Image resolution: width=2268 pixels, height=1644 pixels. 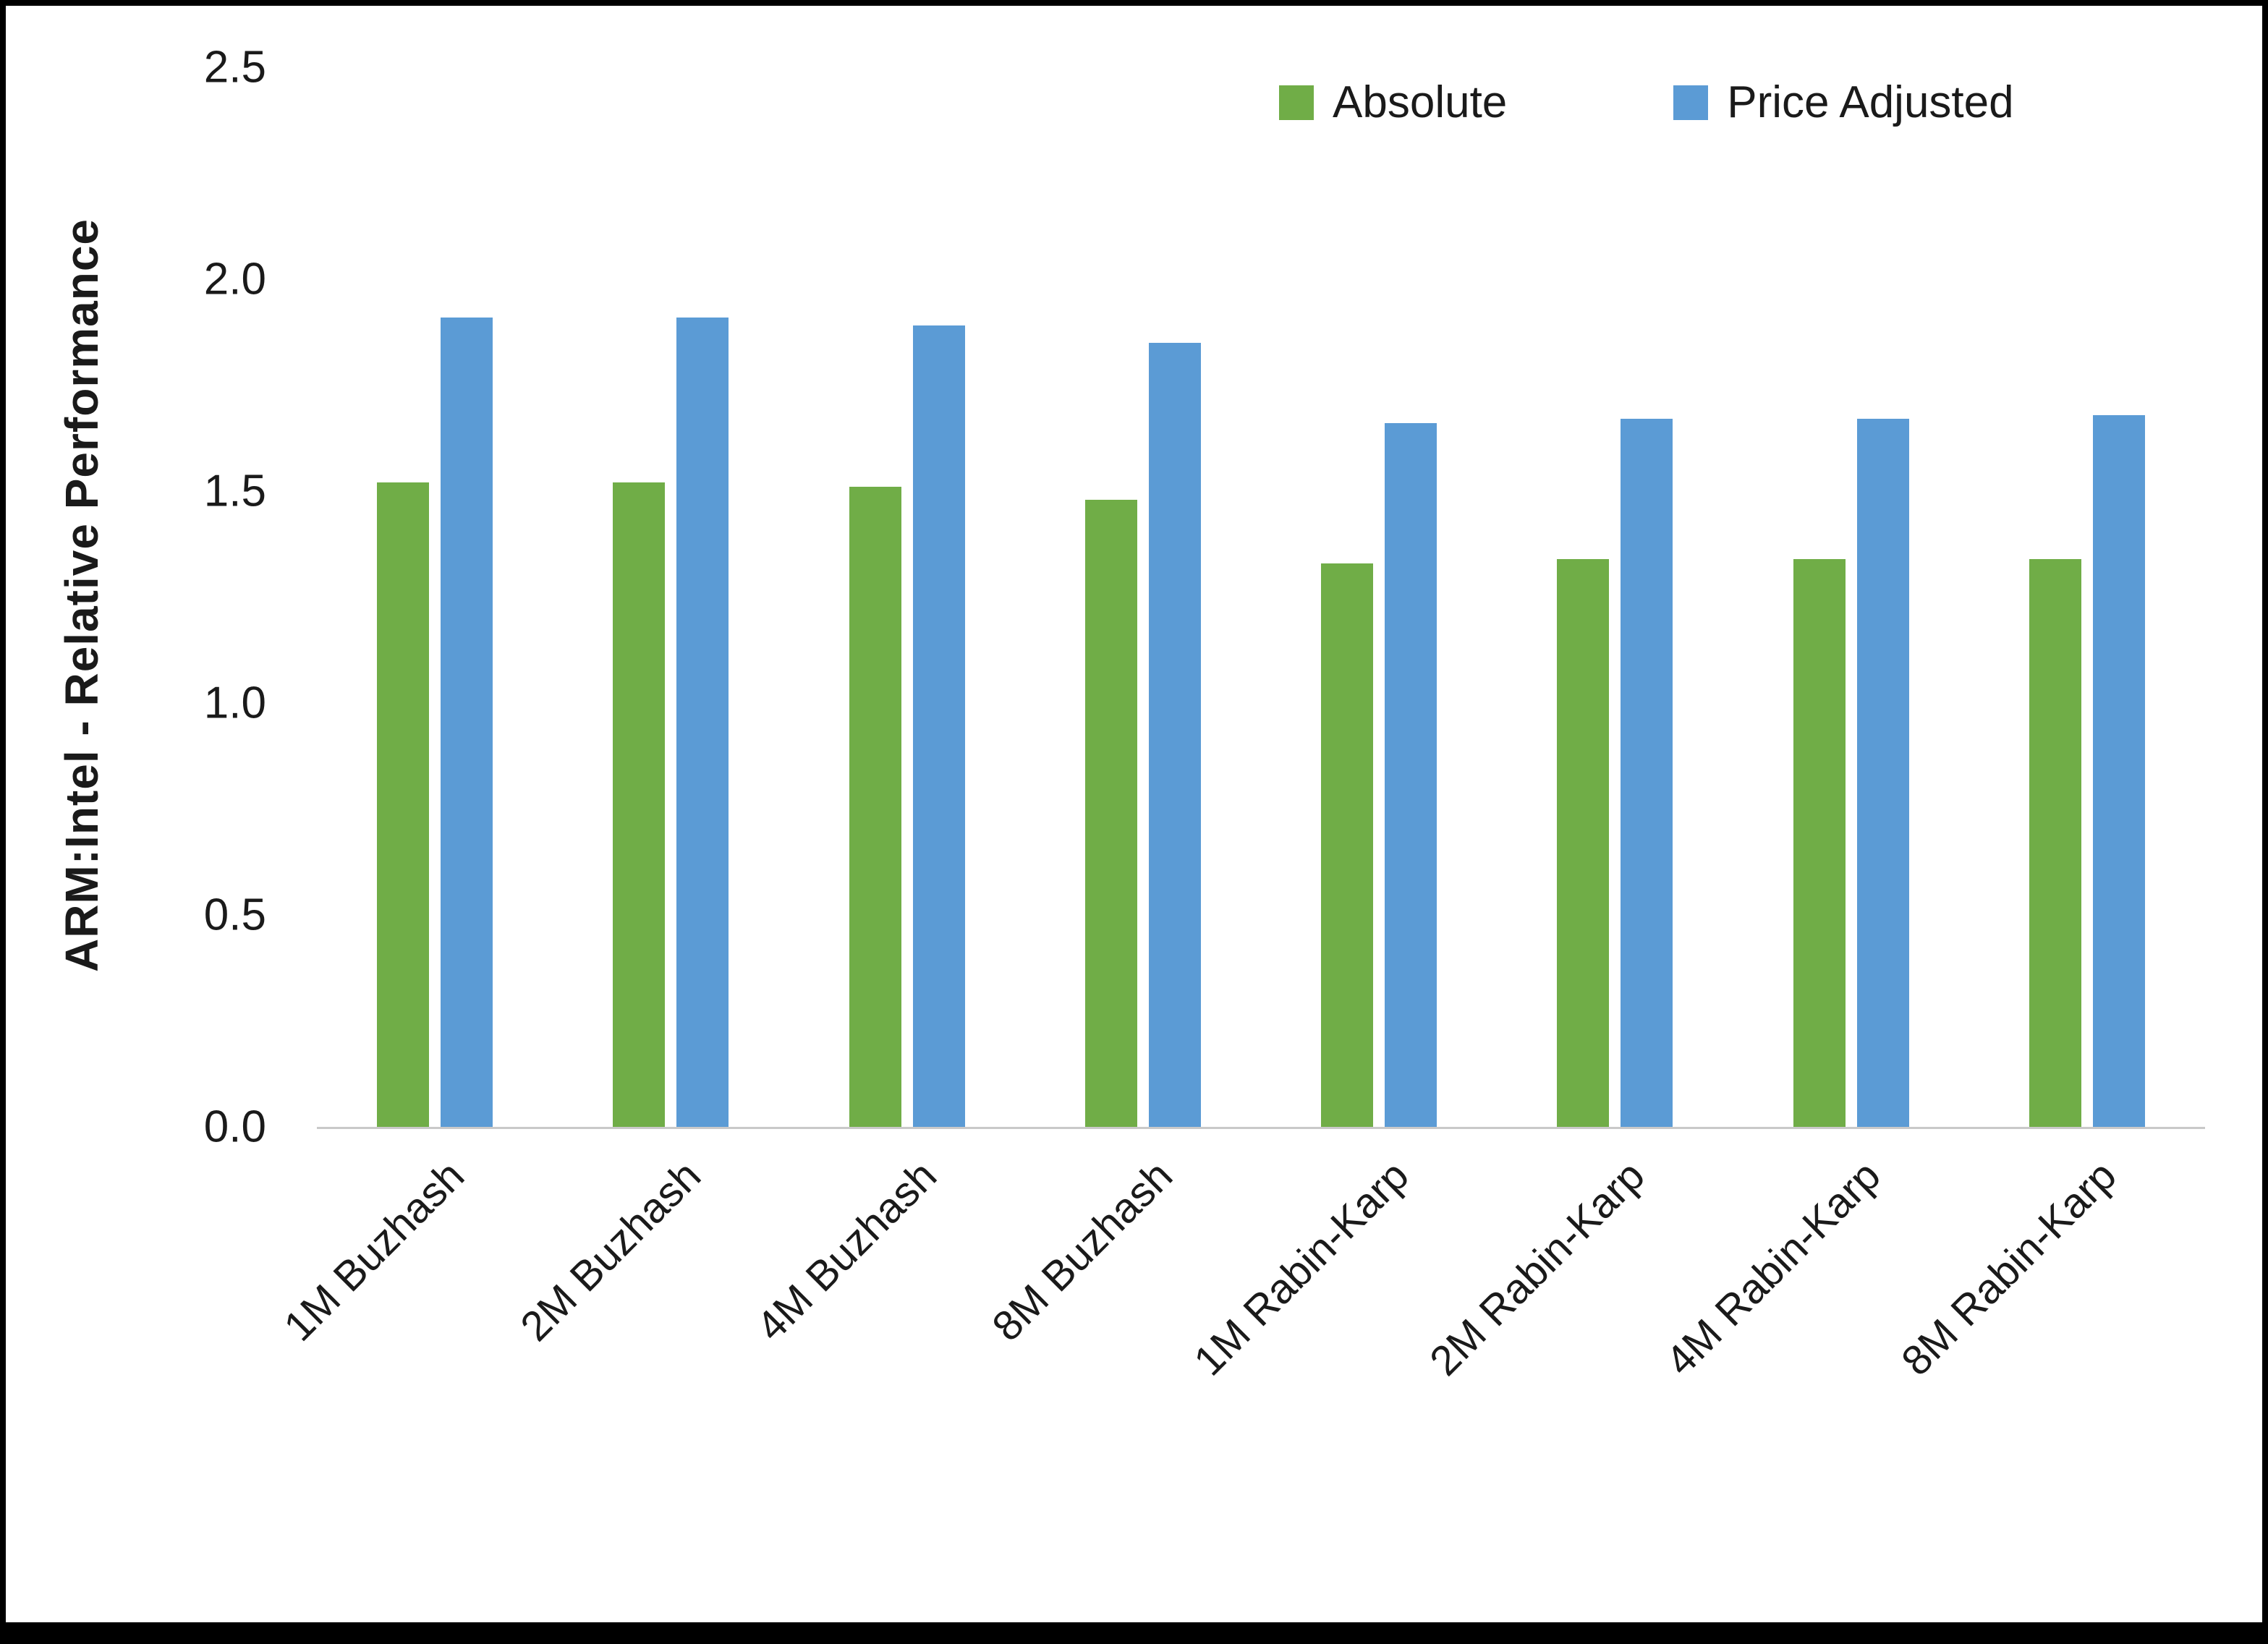 What do you see at coordinates (234, 67) in the screenshot?
I see `y-tick-label: 2.5` at bounding box center [234, 67].